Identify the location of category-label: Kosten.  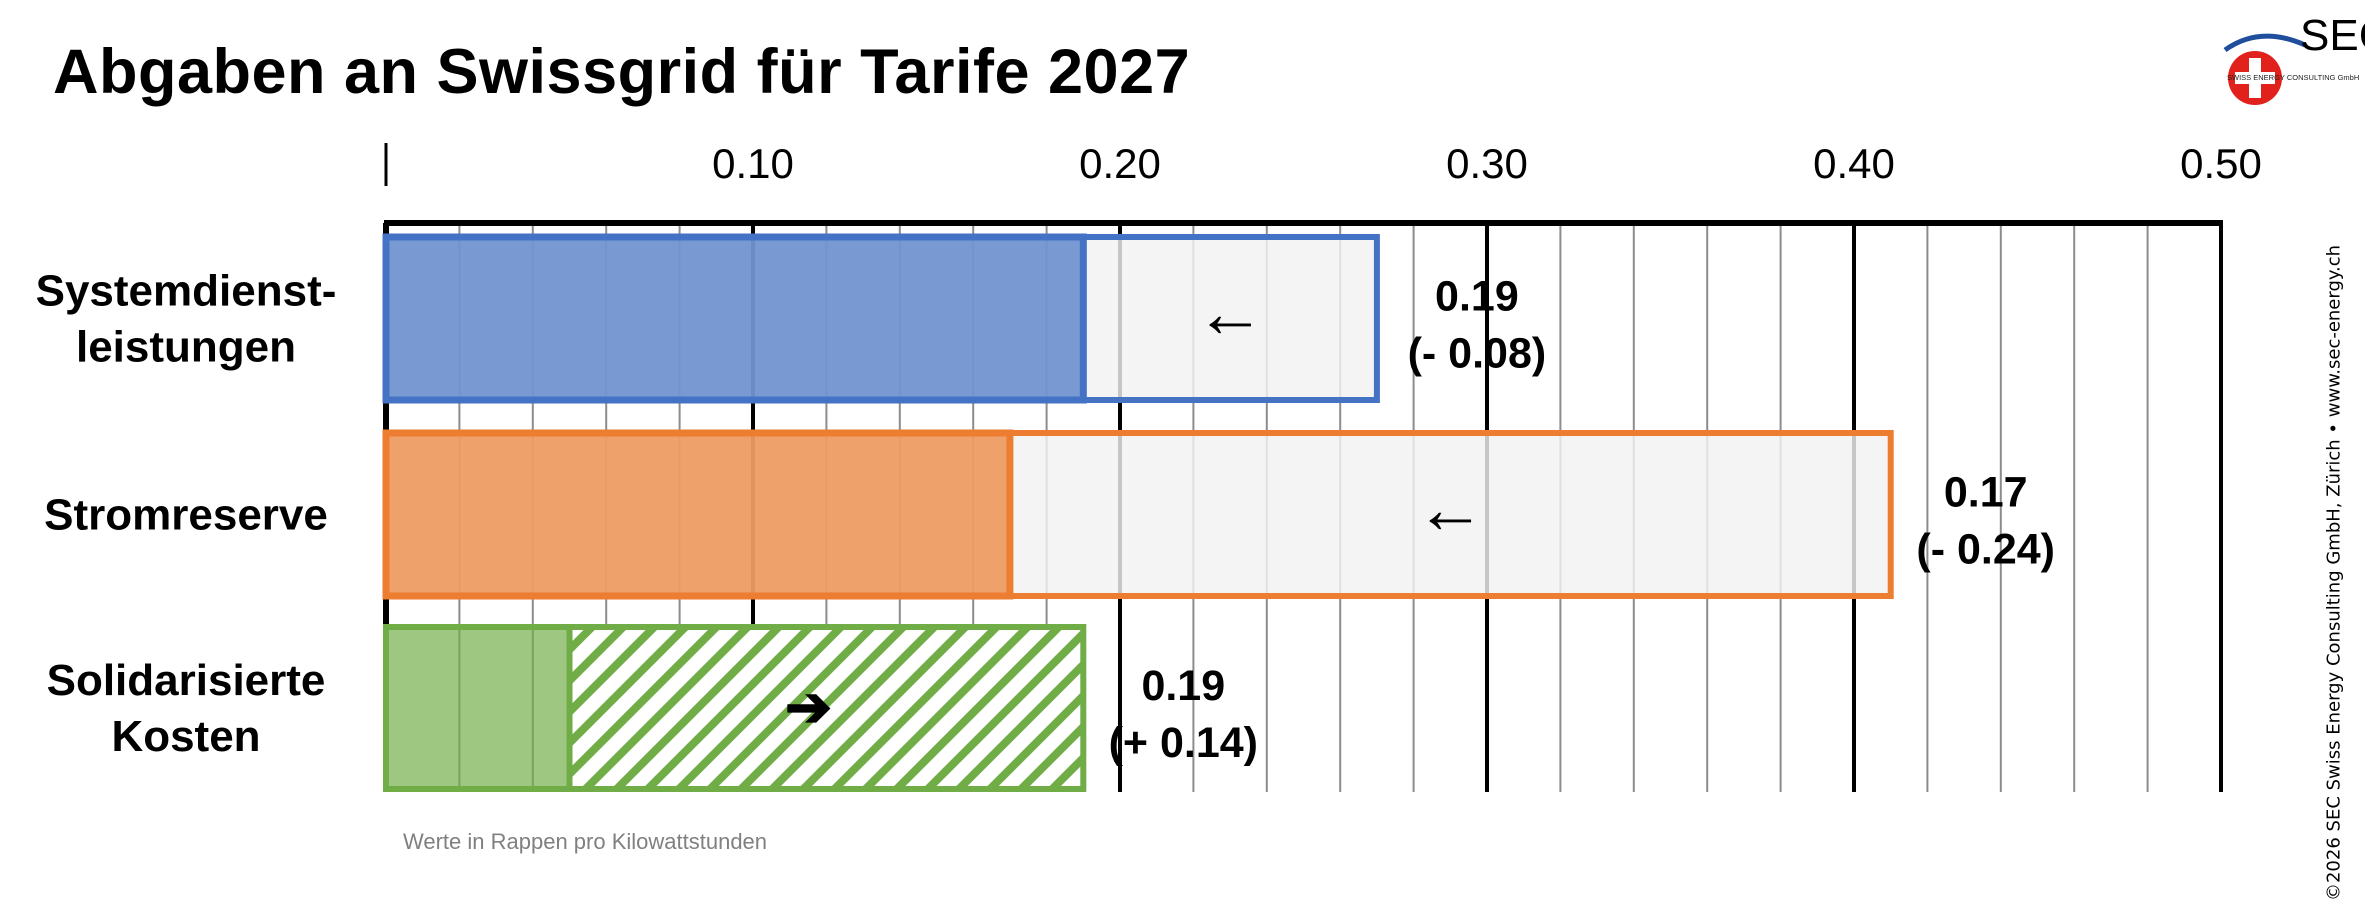
(185, 736).